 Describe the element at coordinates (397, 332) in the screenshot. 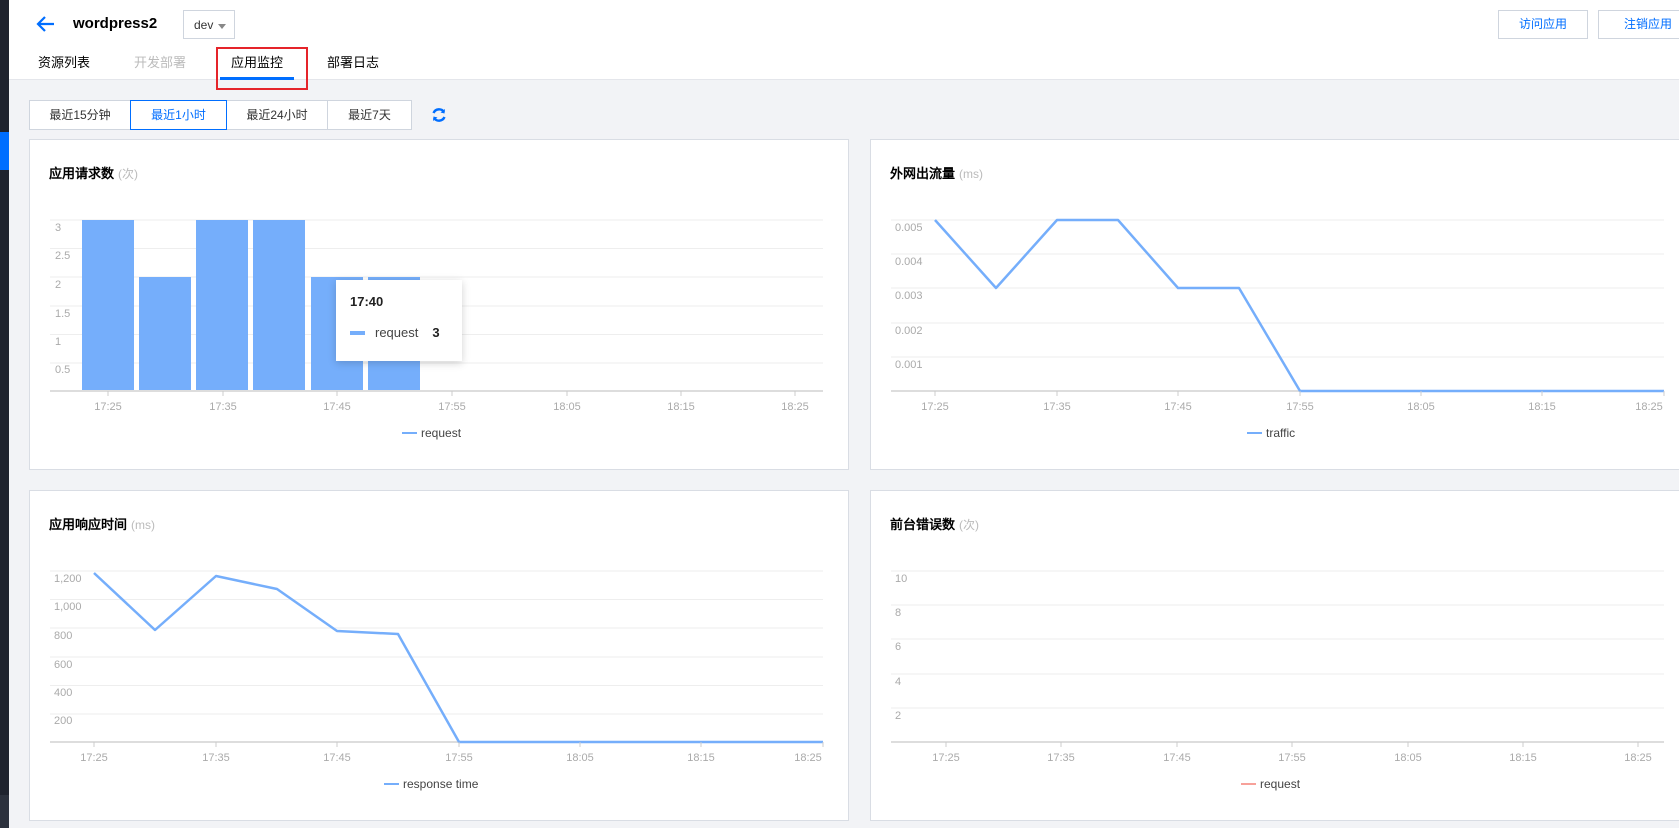

I see `tooltip-series: request` at that location.